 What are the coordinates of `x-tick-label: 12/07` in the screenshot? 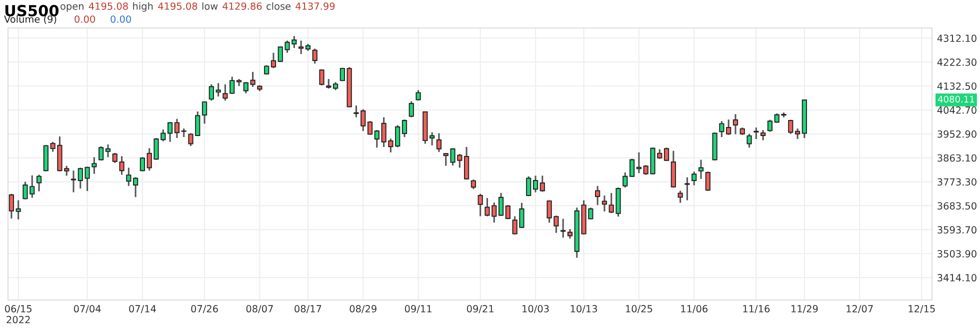 It's located at (859, 309).